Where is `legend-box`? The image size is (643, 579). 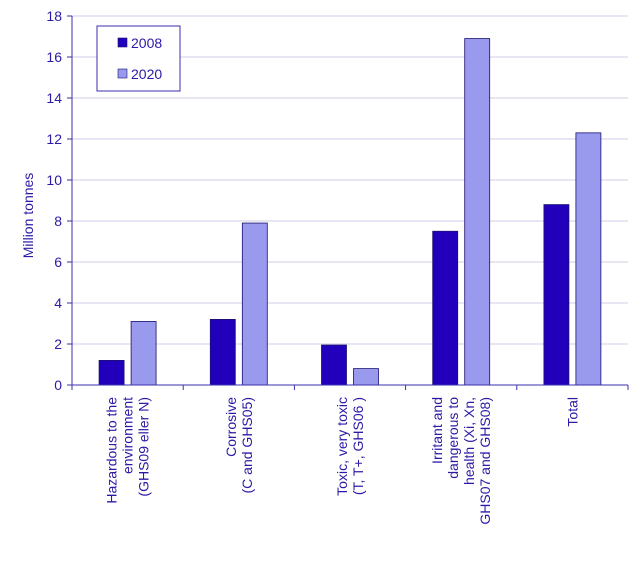
legend-box is located at coordinates (138, 58).